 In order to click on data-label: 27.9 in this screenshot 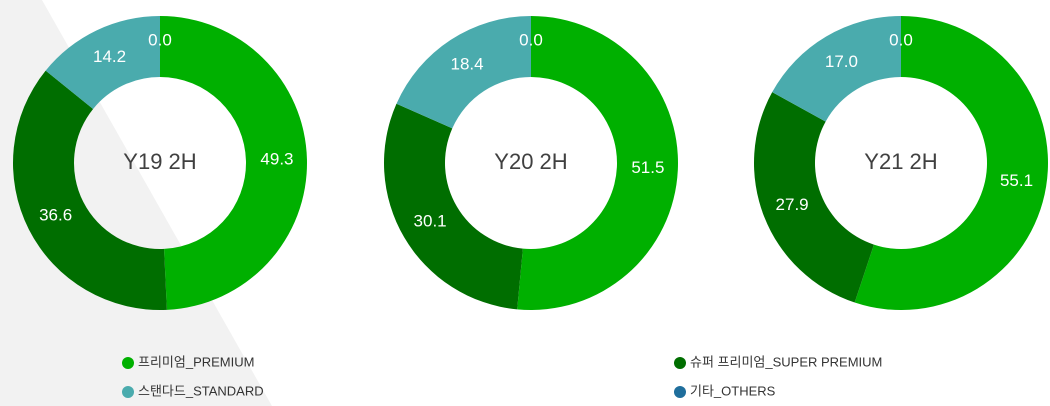, I will do `click(792, 204)`.